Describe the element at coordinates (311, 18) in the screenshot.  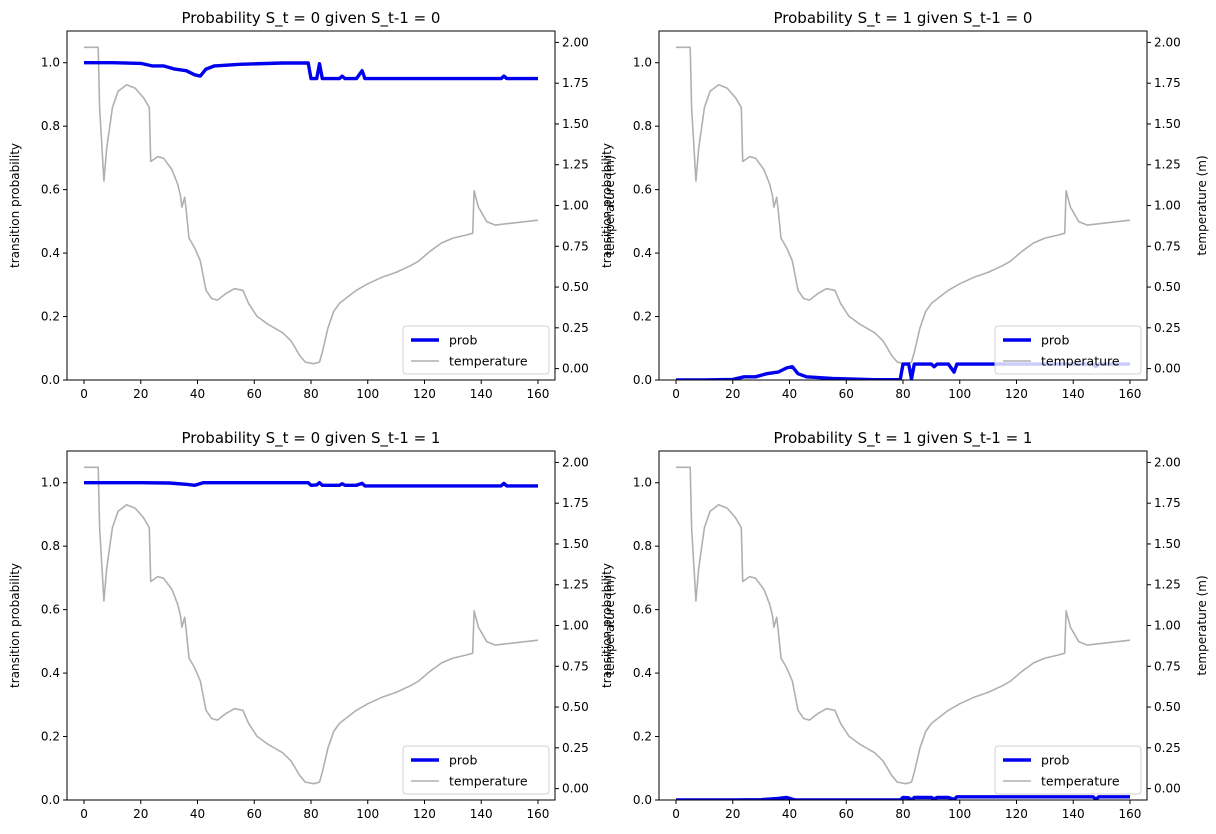
I see `chart-title: Probability S_t = 0 given S_t-1 = 0` at that location.